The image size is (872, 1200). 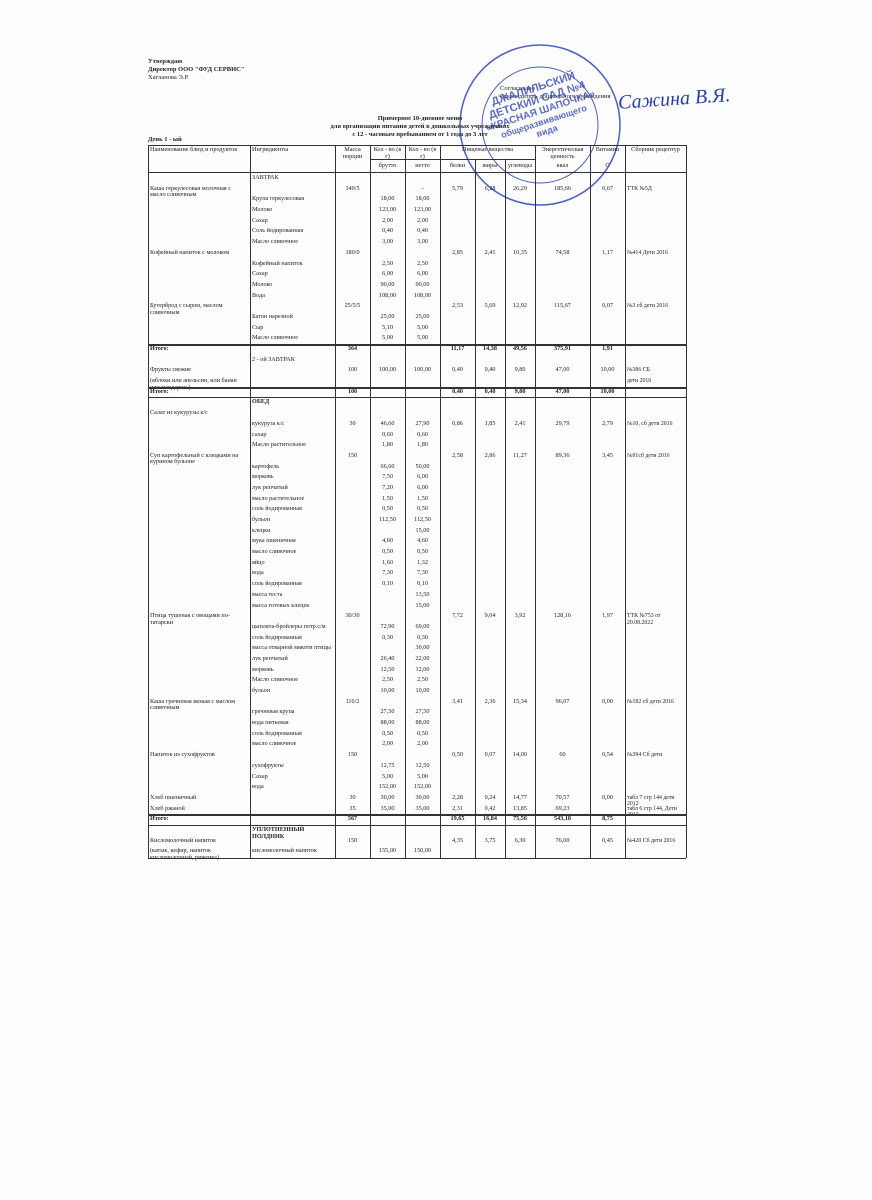 What do you see at coordinates (179, 413) in the screenshot?
I see `dish-name: Салат из кукурузы к/с` at bounding box center [179, 413].